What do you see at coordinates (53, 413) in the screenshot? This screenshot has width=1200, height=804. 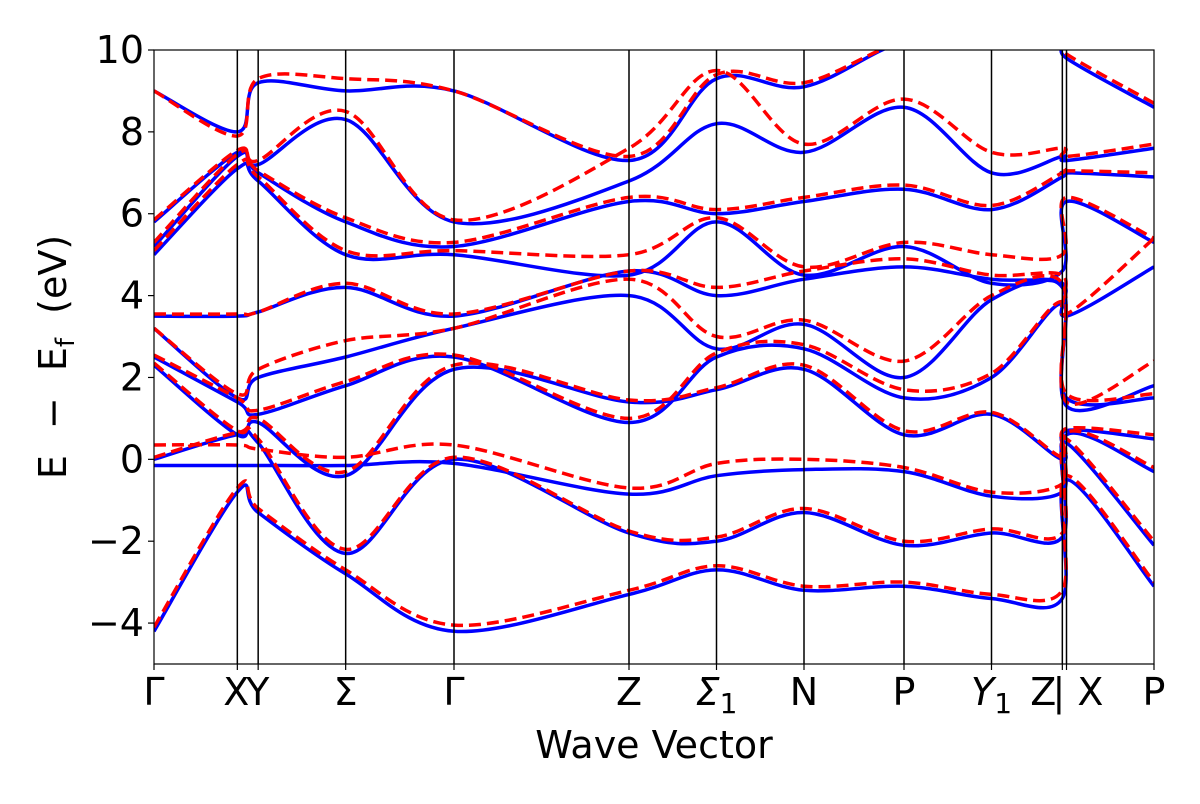 I see `y-axis-label-minus: −` at bounding box center [53, 413].